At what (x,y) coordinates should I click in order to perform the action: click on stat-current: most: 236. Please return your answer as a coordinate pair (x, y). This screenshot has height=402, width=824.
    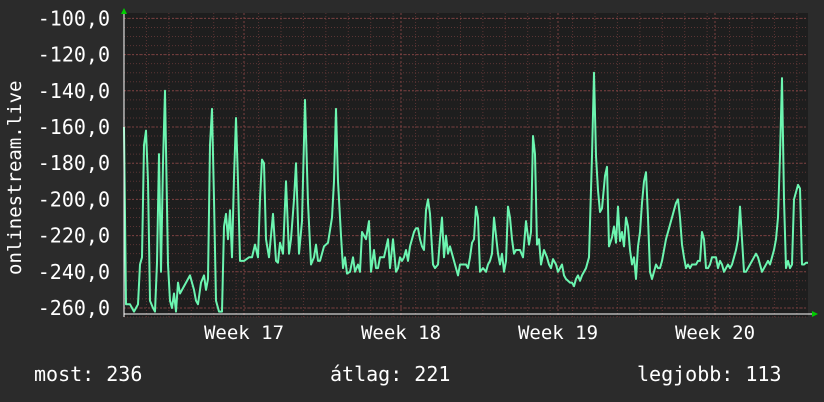
    Looking at the image, I should click on (88, 374).